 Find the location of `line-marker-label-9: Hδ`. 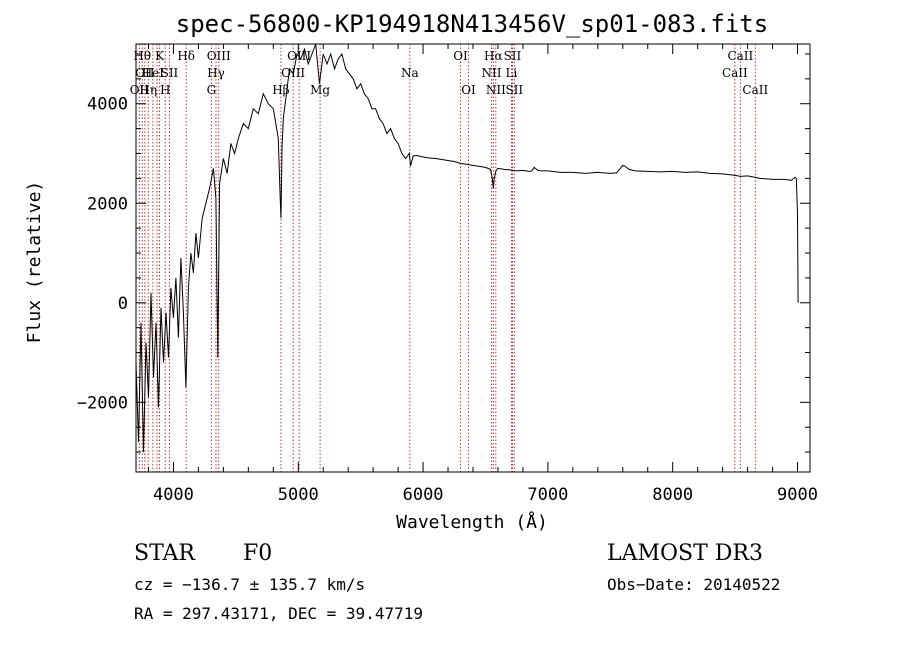

line-marker-label-9: Hδ is located at coordinates (186, 56).